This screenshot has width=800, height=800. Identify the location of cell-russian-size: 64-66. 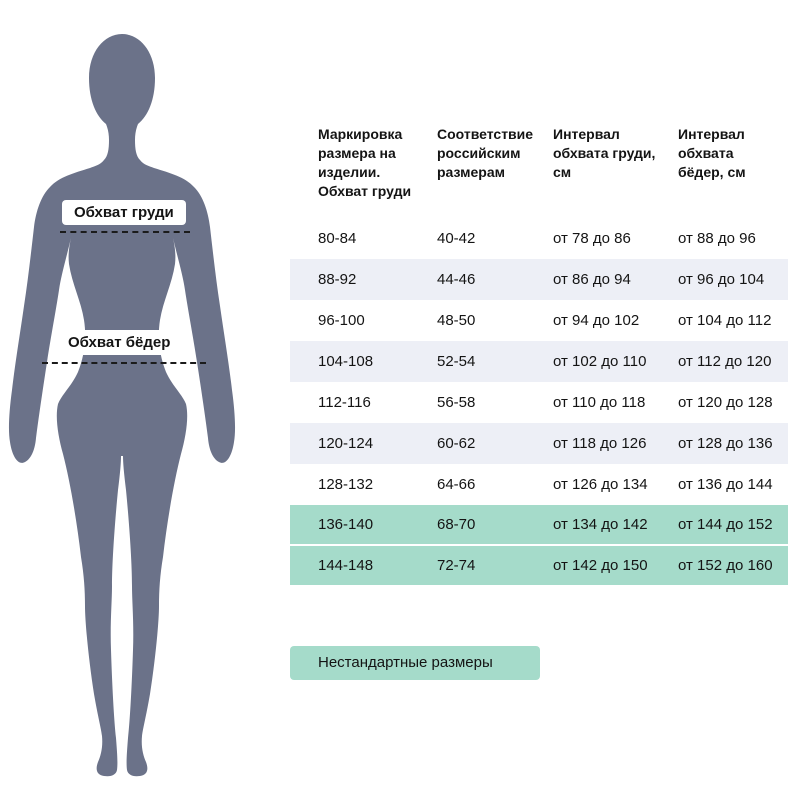
(456, 485).